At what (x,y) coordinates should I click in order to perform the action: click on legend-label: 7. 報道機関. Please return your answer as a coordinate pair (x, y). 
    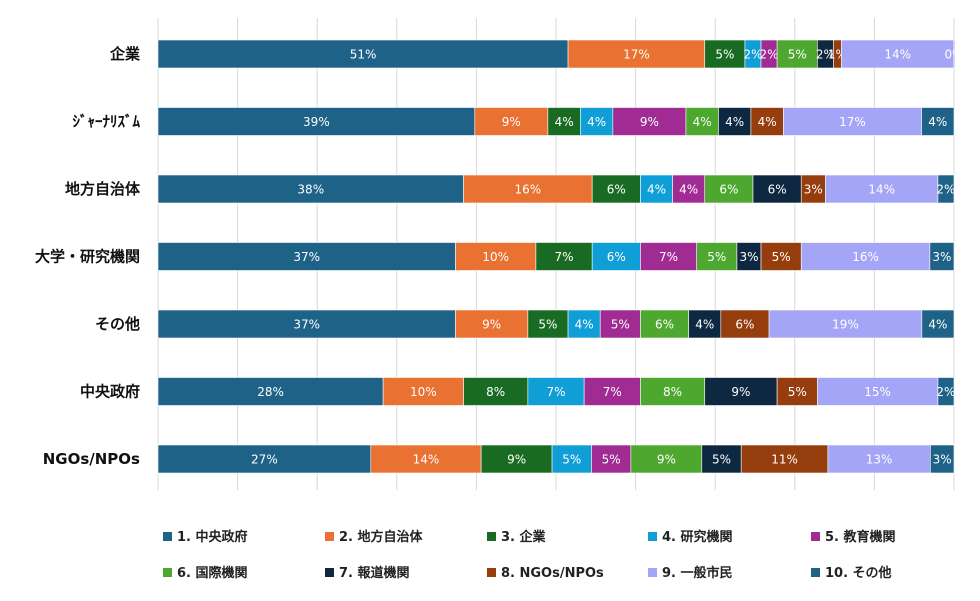
    Looking at the image, I should click on (374, 573).